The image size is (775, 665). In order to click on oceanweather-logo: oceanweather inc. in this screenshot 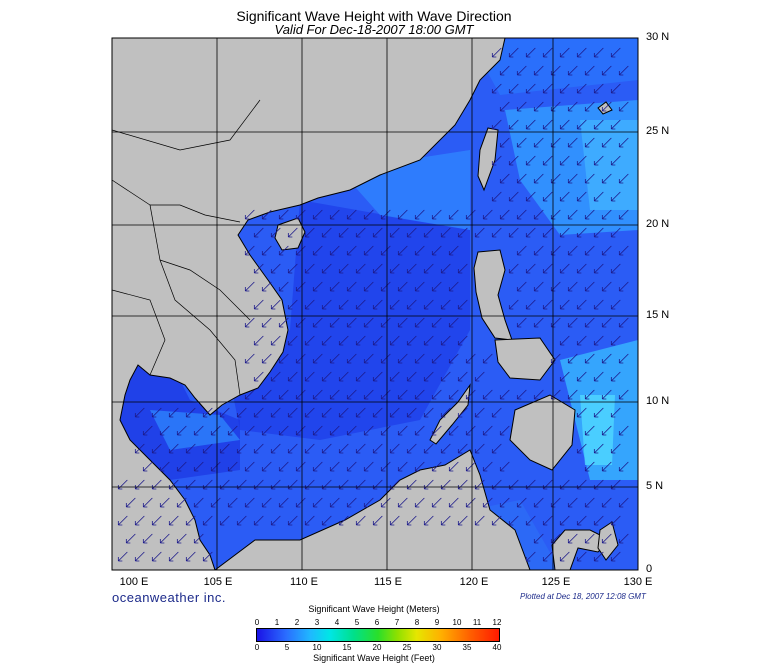, I will do `click(169, 597)`.